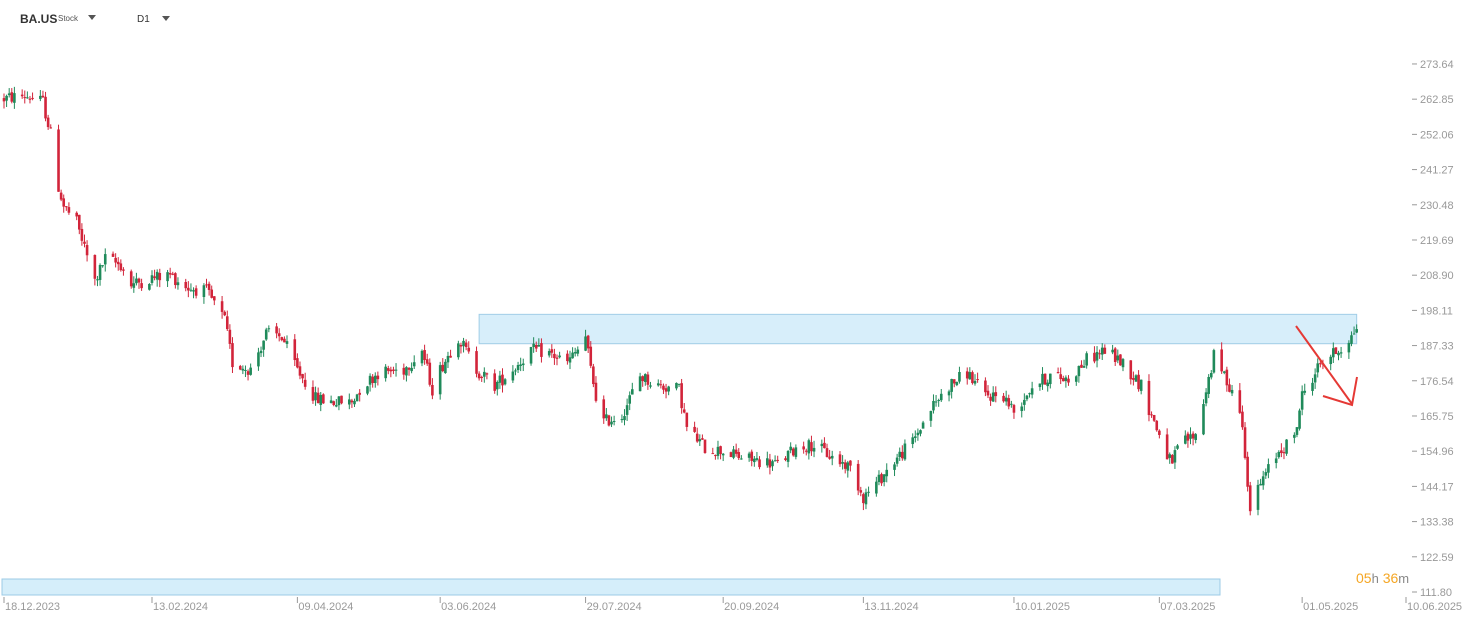  I want to click on symbol-dropdown-chevron-icon, so click(92, 17).